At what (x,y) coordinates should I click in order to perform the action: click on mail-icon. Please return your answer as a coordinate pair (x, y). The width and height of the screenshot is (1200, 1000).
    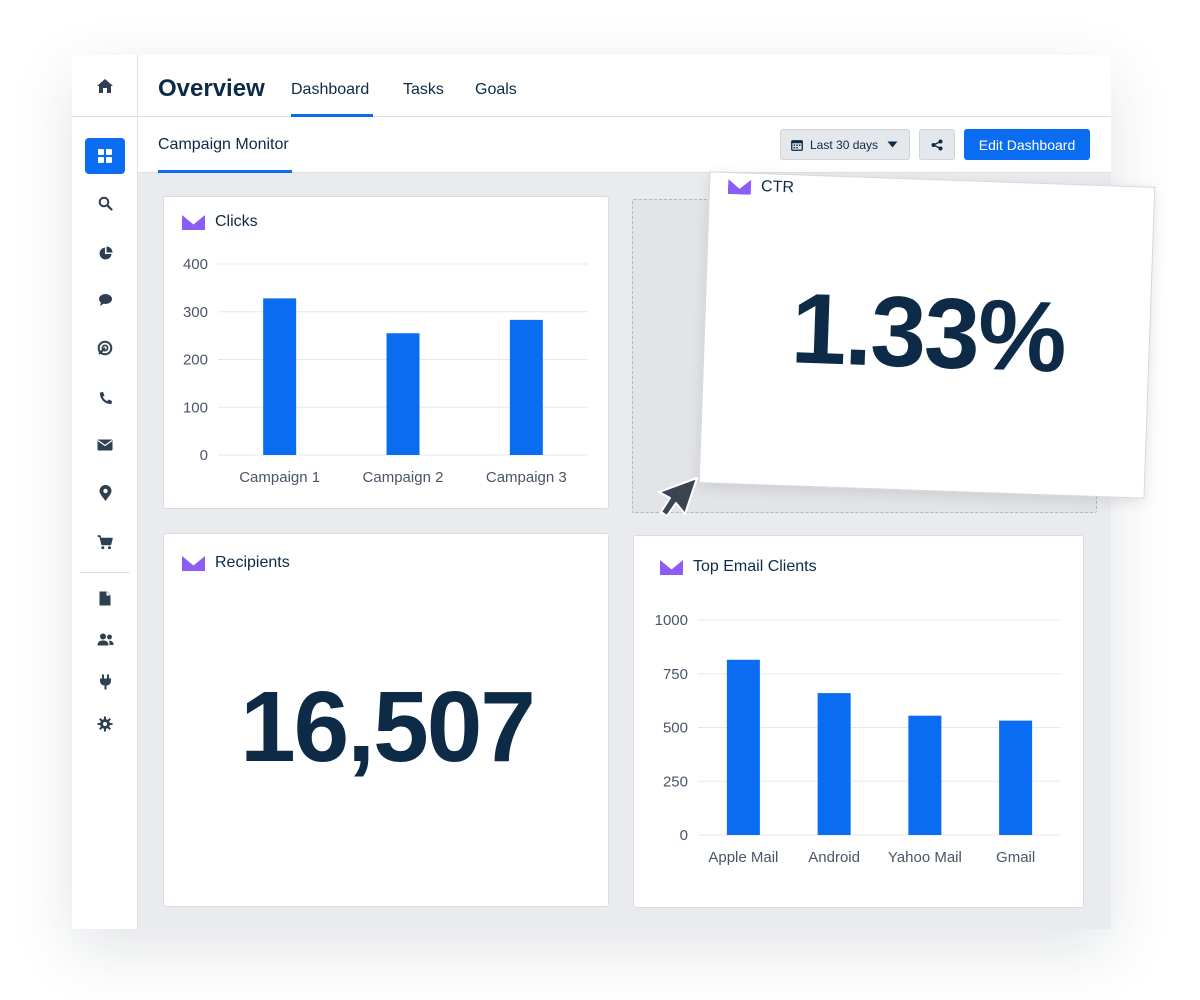
    Looking at the image, I should click on (105, 445).